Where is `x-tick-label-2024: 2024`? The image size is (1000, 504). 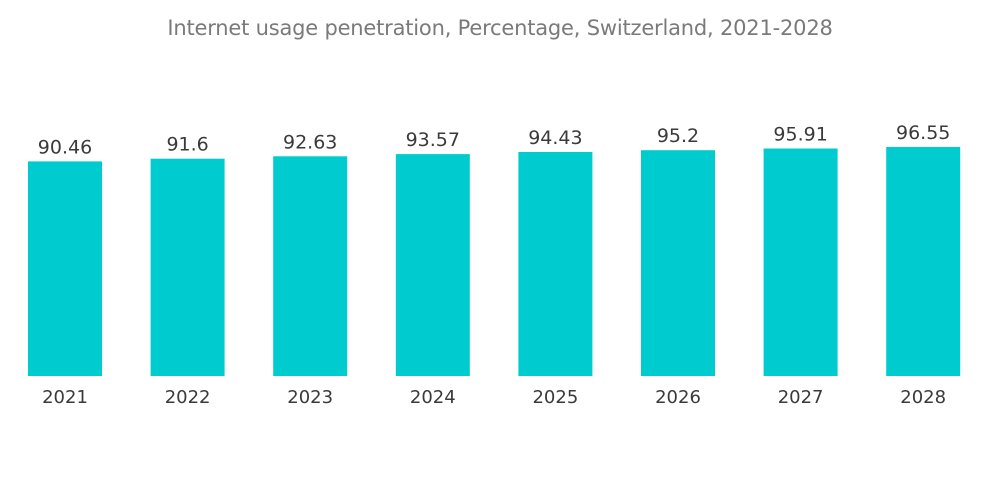
x-tick-label-2024: 2024 is located at coordinates (433, 397).